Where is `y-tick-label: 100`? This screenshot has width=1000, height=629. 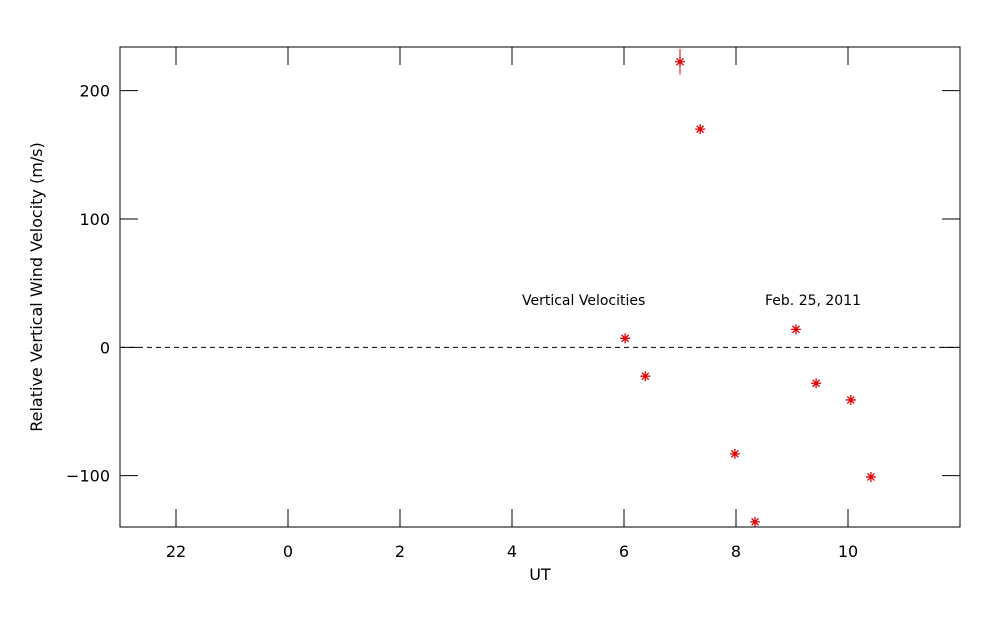
y-tick-label: 100 is located at coordinates (94, 219).